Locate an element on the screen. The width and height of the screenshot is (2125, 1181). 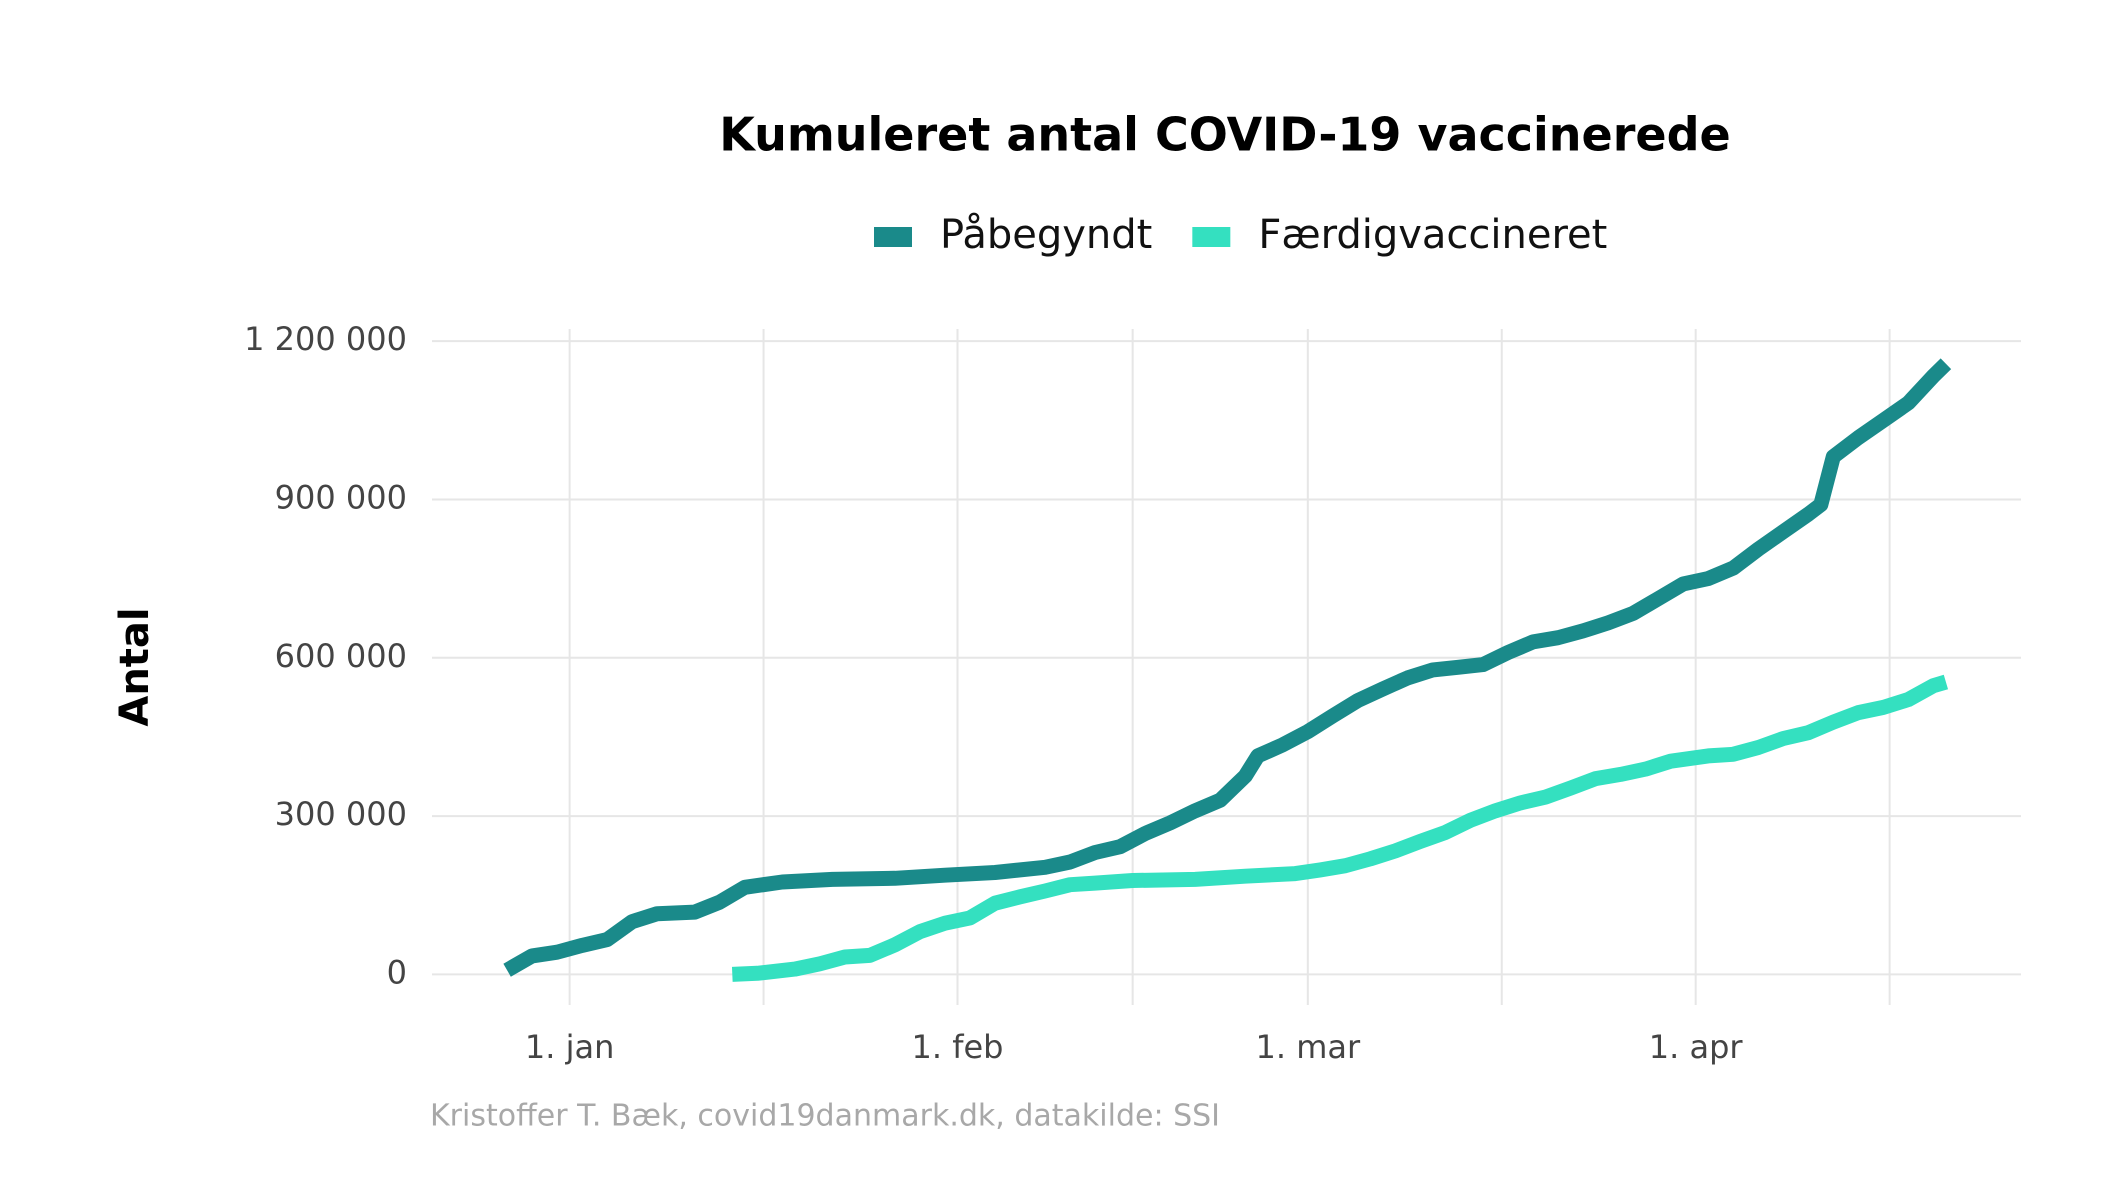
legend: Påbegyndt Færdigvaccineret is located at coordinates (1240, 235).